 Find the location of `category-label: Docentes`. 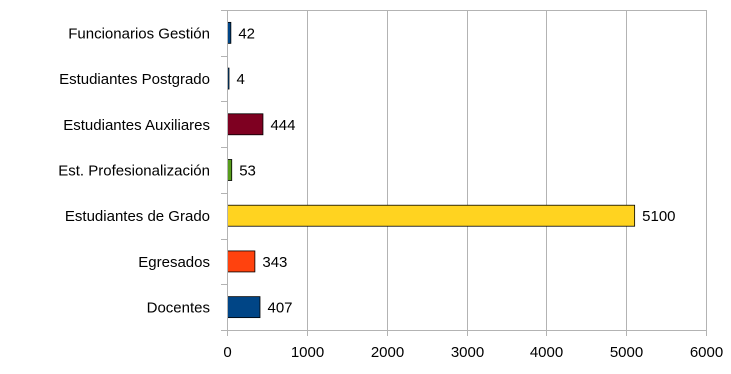

category-label: Docentes is located at coordinates (178, 308).